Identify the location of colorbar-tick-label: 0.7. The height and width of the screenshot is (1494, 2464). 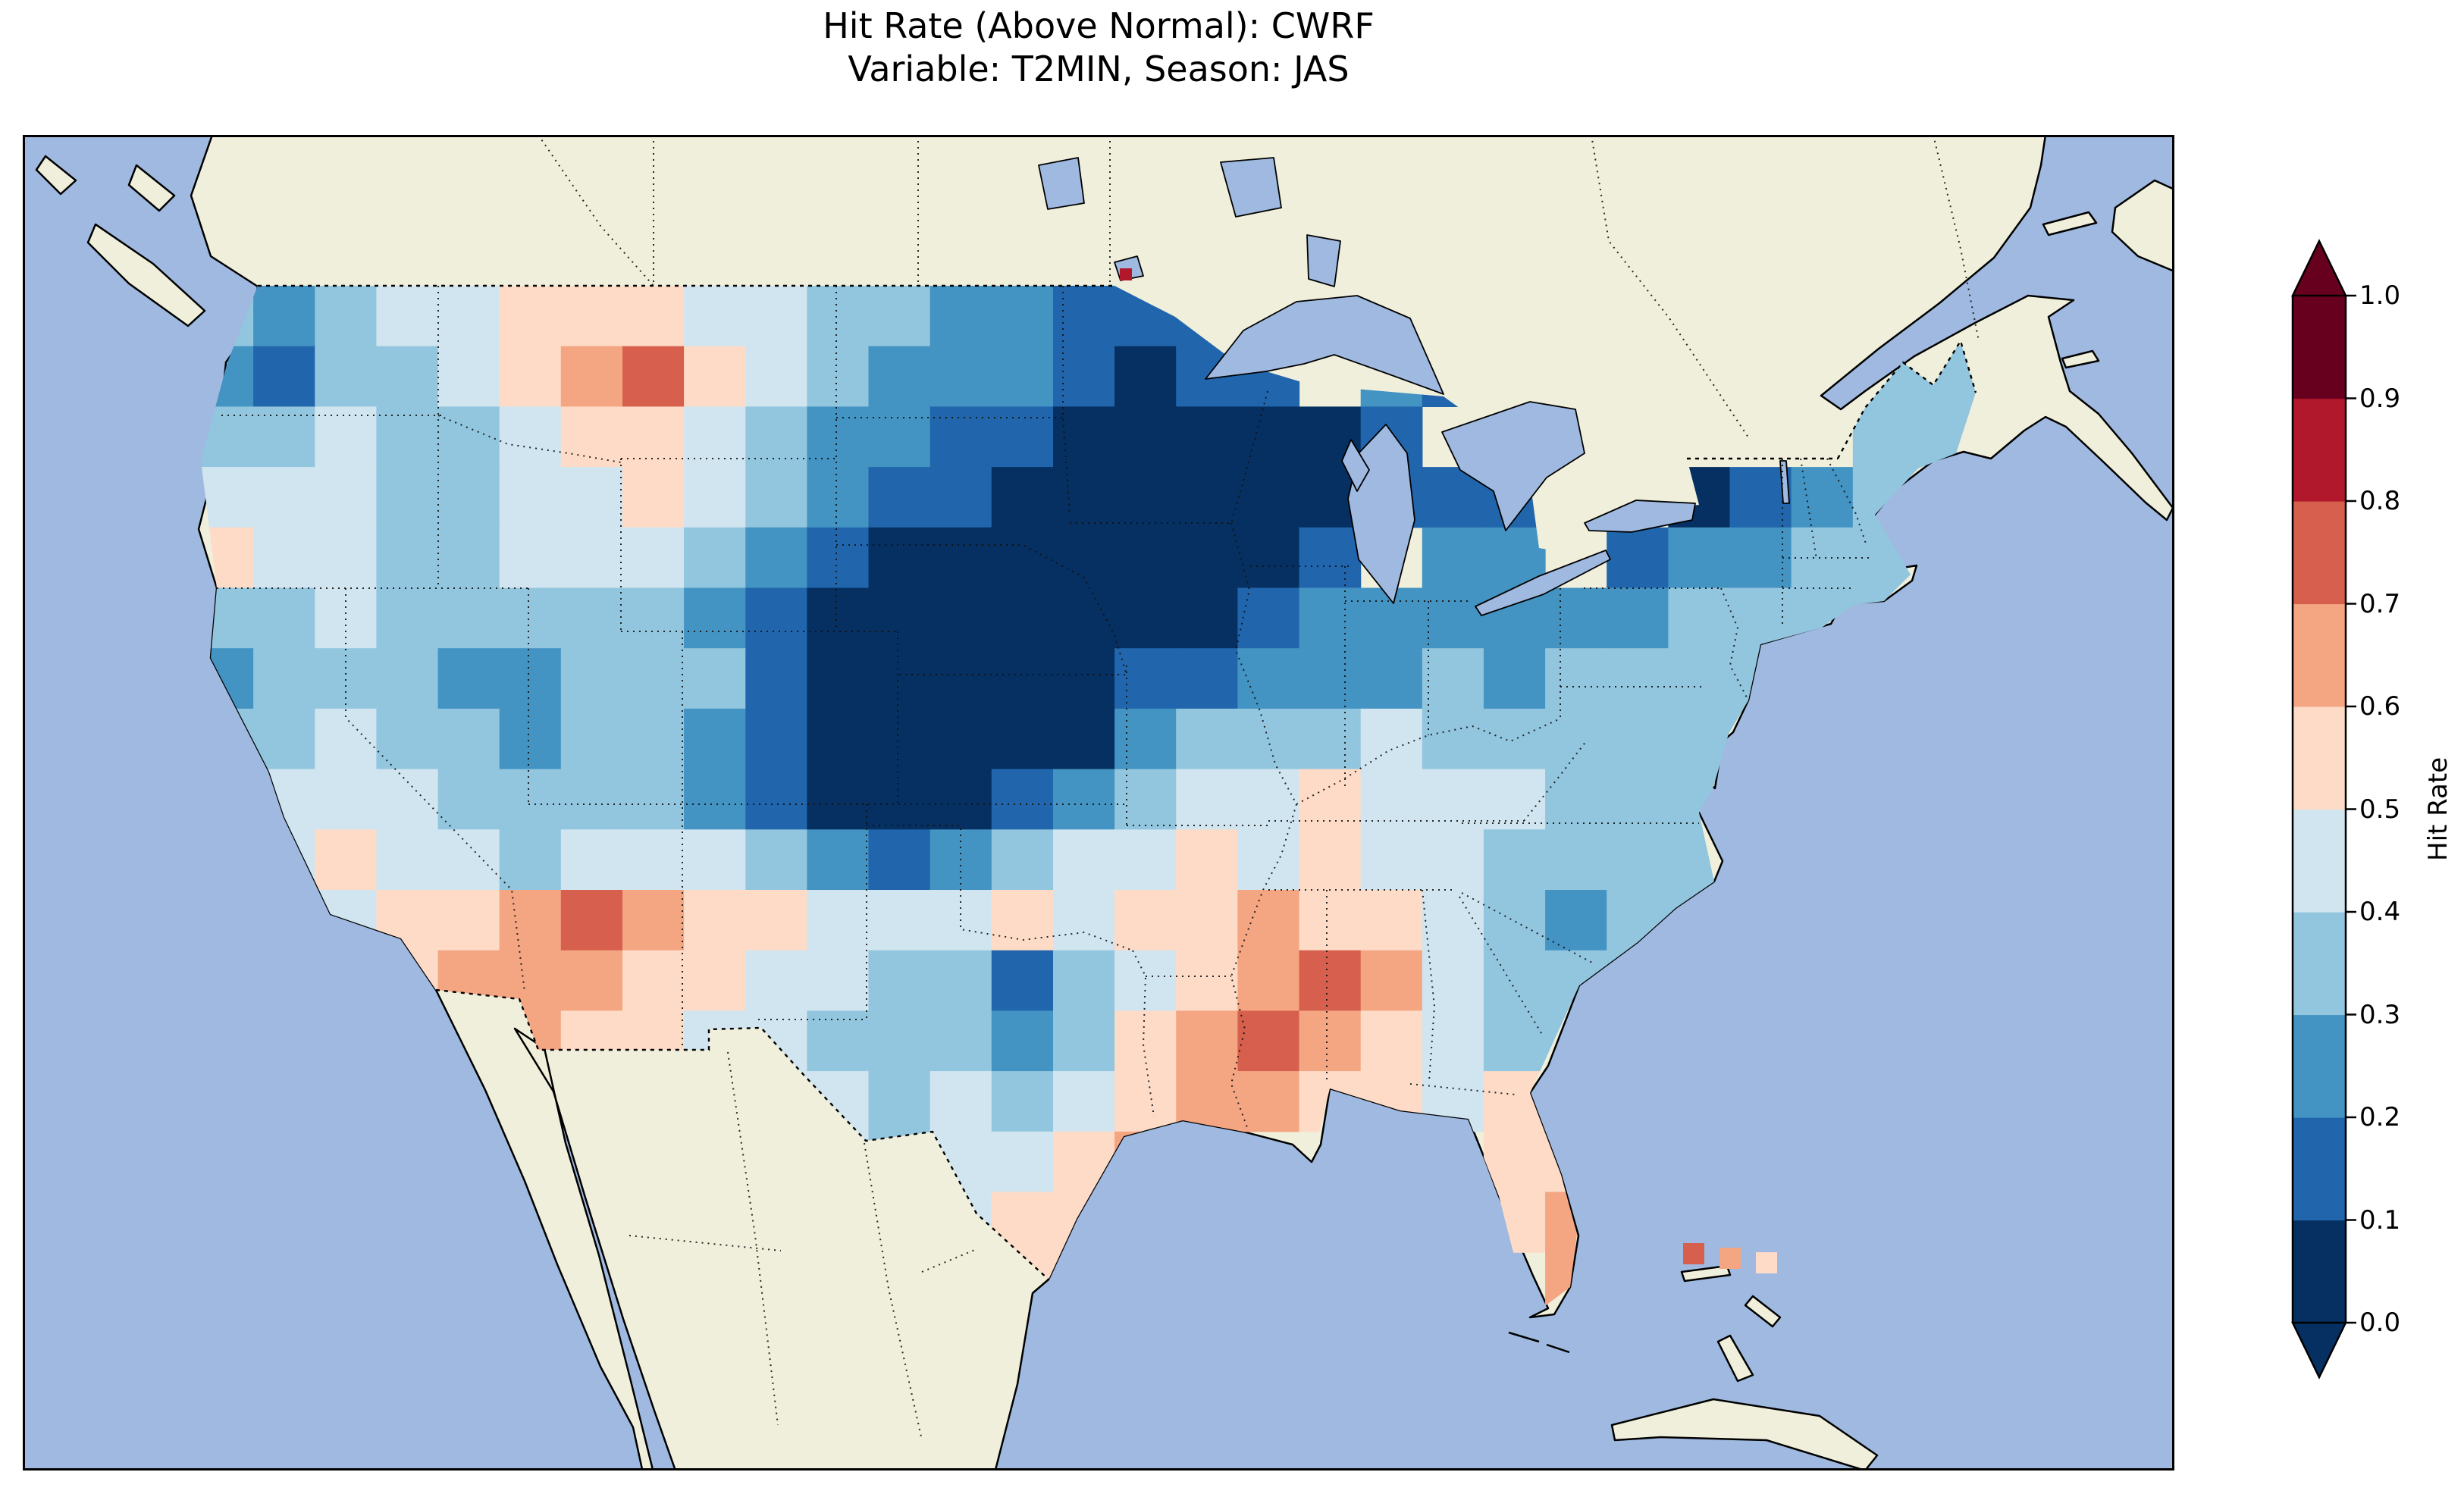
(2380, 603).